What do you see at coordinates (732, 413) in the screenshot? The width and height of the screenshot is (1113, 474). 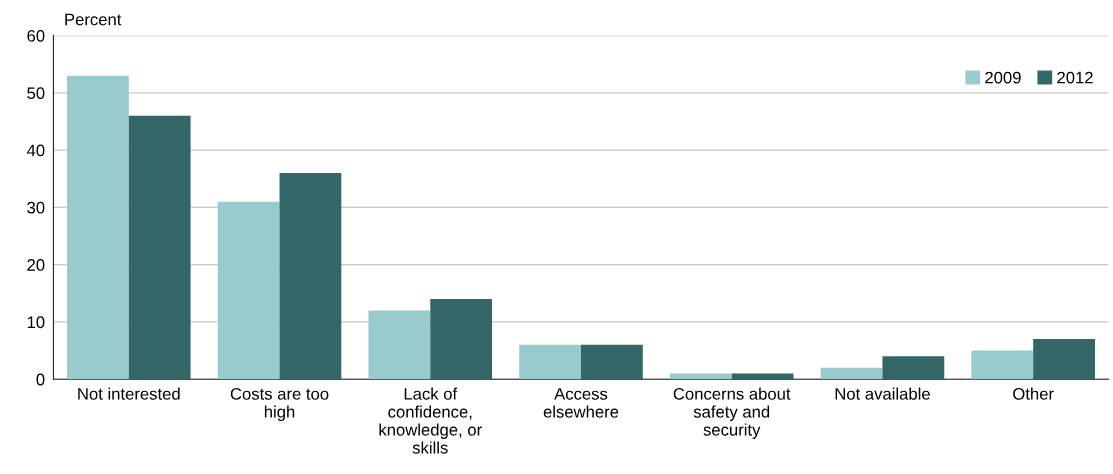 I see `x-tick-label: Concerns about safety and security` at bounding box center [732, 413].